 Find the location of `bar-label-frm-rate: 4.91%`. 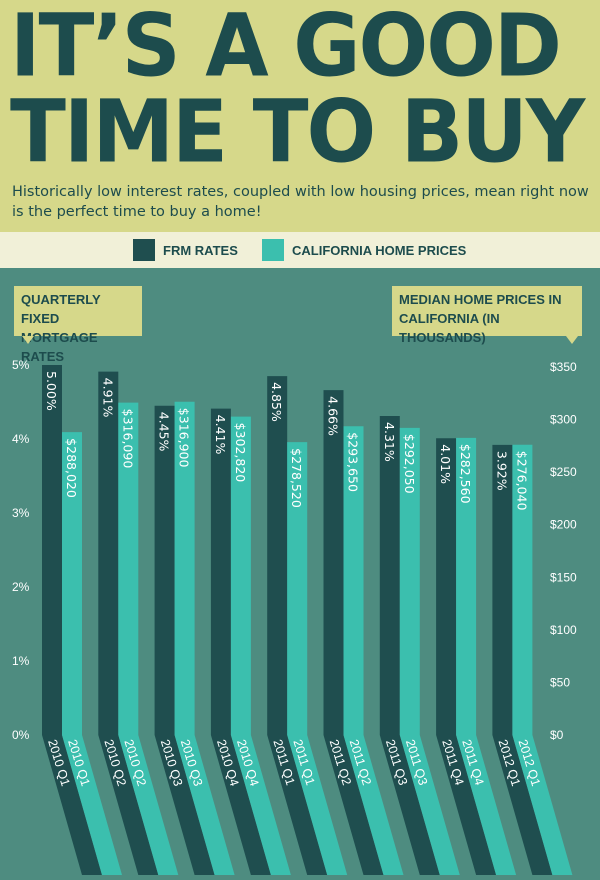

bar-label-frm-rate: 4.91% is located at coordinates (107, 398).